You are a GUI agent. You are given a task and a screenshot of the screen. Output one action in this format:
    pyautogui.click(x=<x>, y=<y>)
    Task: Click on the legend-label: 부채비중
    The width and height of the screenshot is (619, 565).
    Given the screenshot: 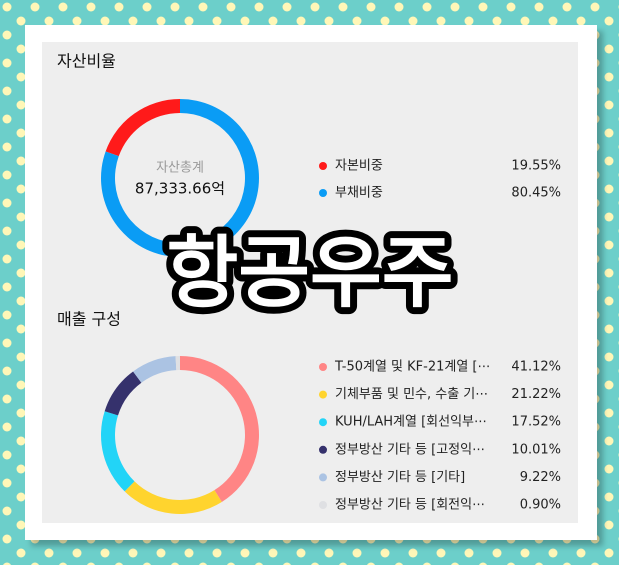 What is the action you would take?
    pyautogui.click(x=359, y=193)
    